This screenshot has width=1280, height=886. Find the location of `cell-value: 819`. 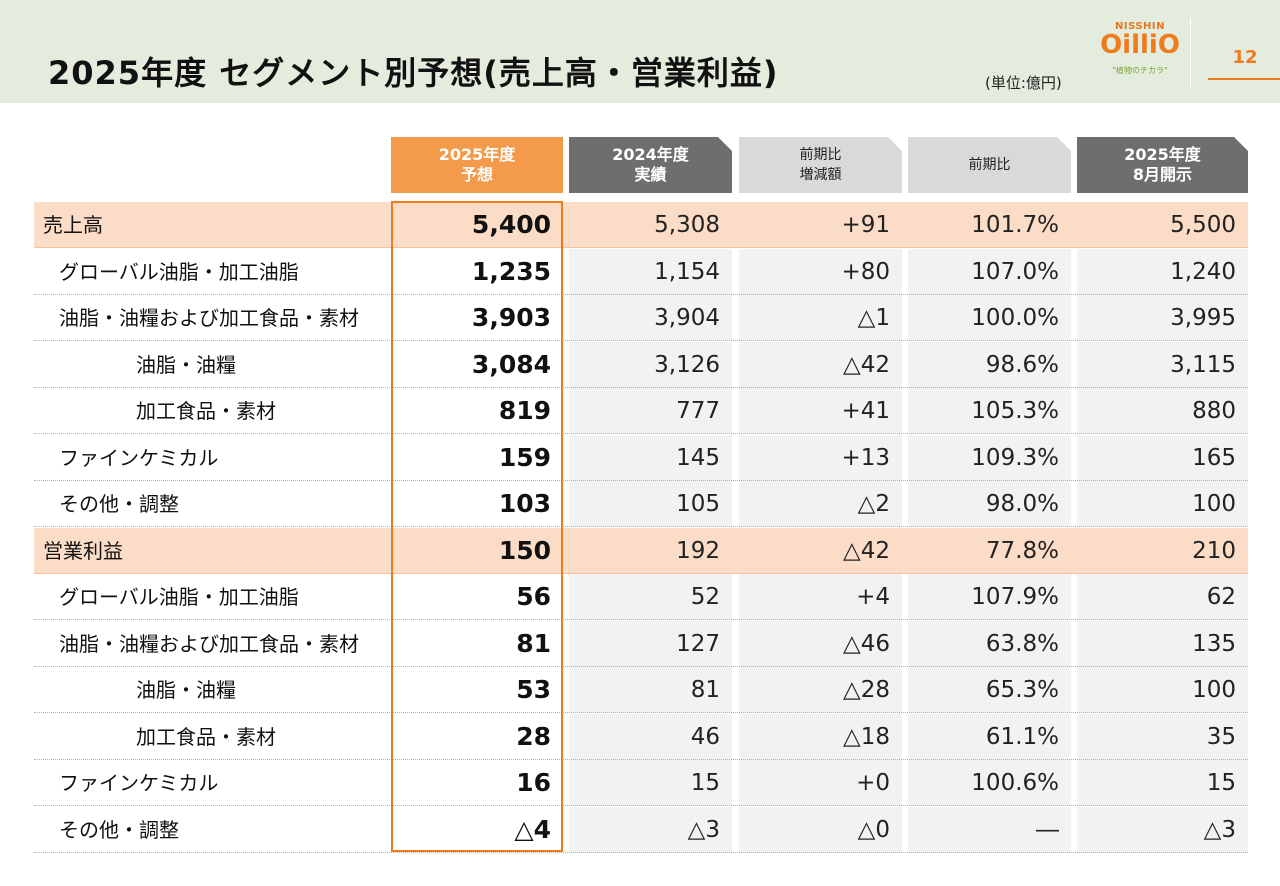

cell-value: 819 is located at coordinates (524, 410).